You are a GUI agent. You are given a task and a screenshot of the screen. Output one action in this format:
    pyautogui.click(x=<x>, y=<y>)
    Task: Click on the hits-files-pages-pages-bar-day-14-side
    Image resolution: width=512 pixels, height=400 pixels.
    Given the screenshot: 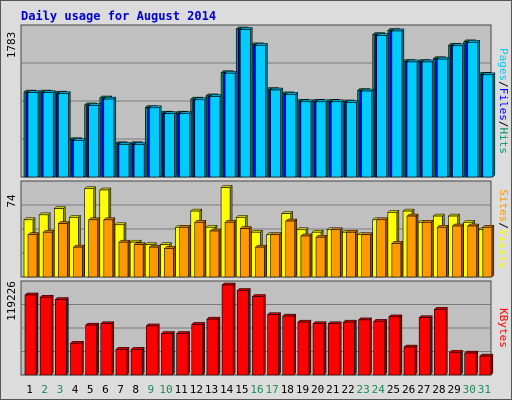 What is the action you would take?
    pyautogui.click(x=236, y=124)
    